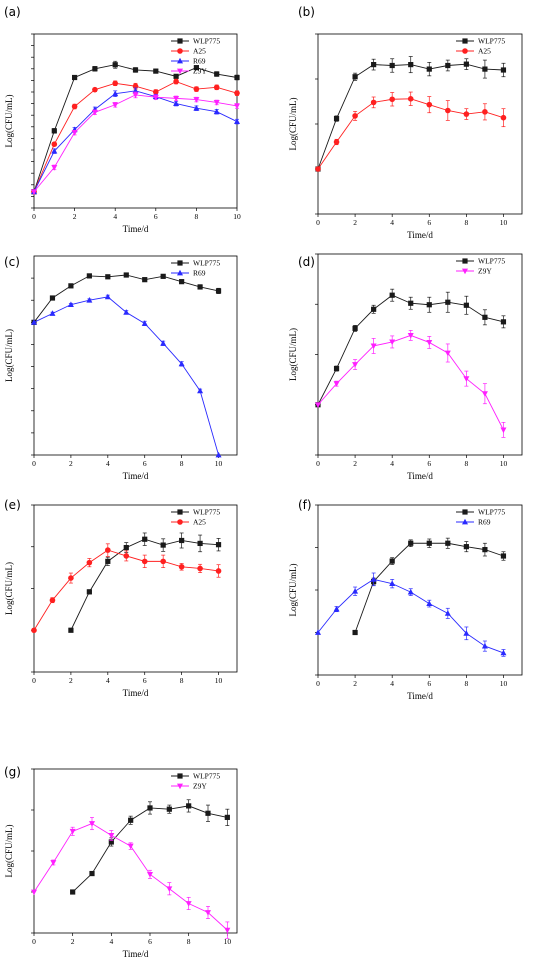  I want to click on legend-label: Z9Y, so click(200, 786).